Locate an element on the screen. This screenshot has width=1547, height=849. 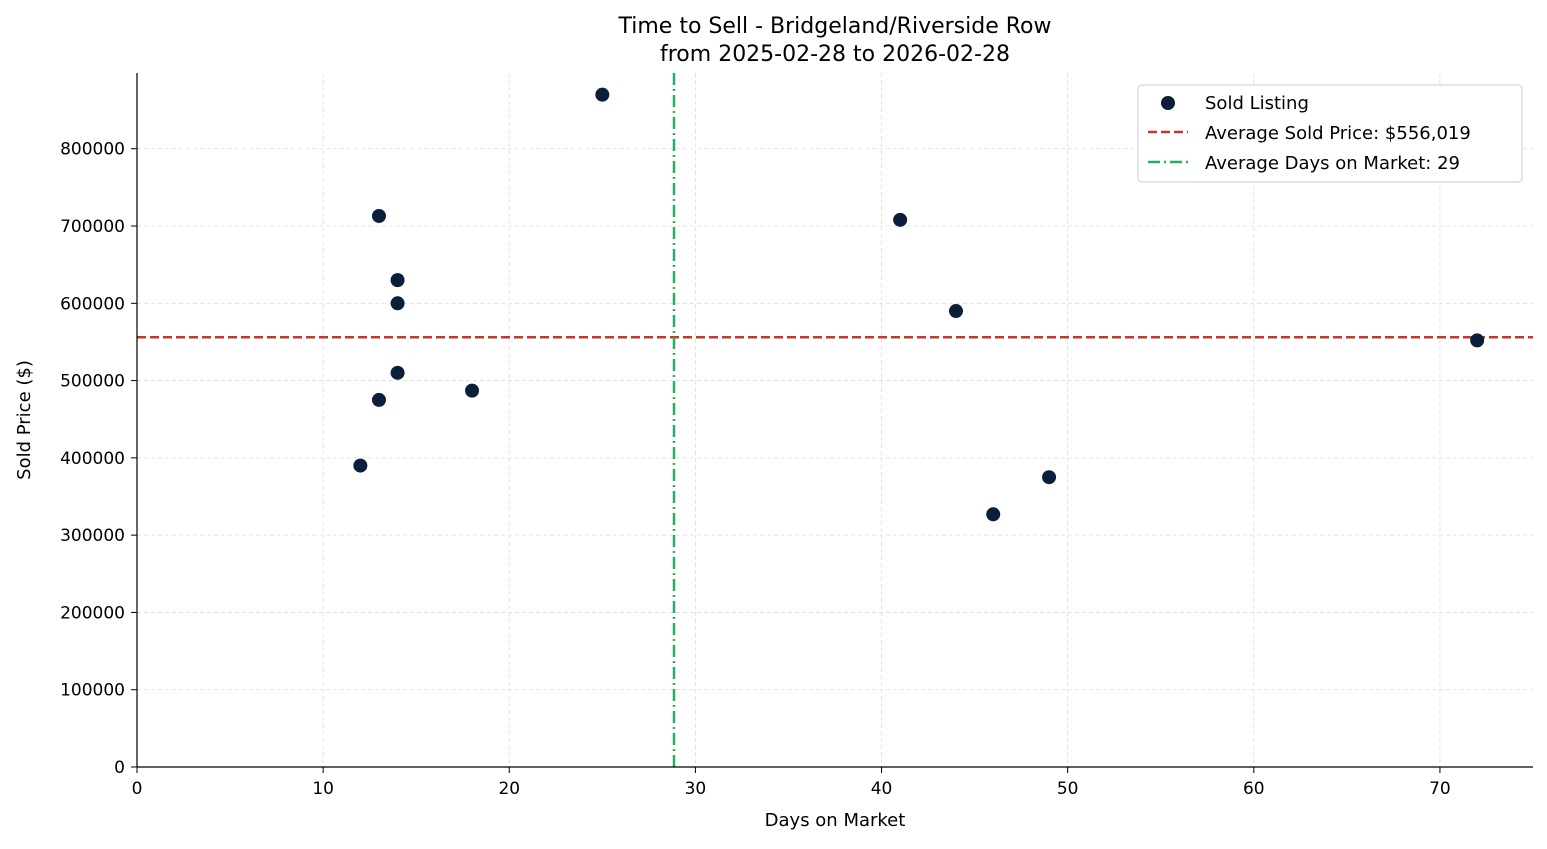
chart-subtitle: from 2025-02-28 to 2026-02-28 is located at coordinates (835, 54).